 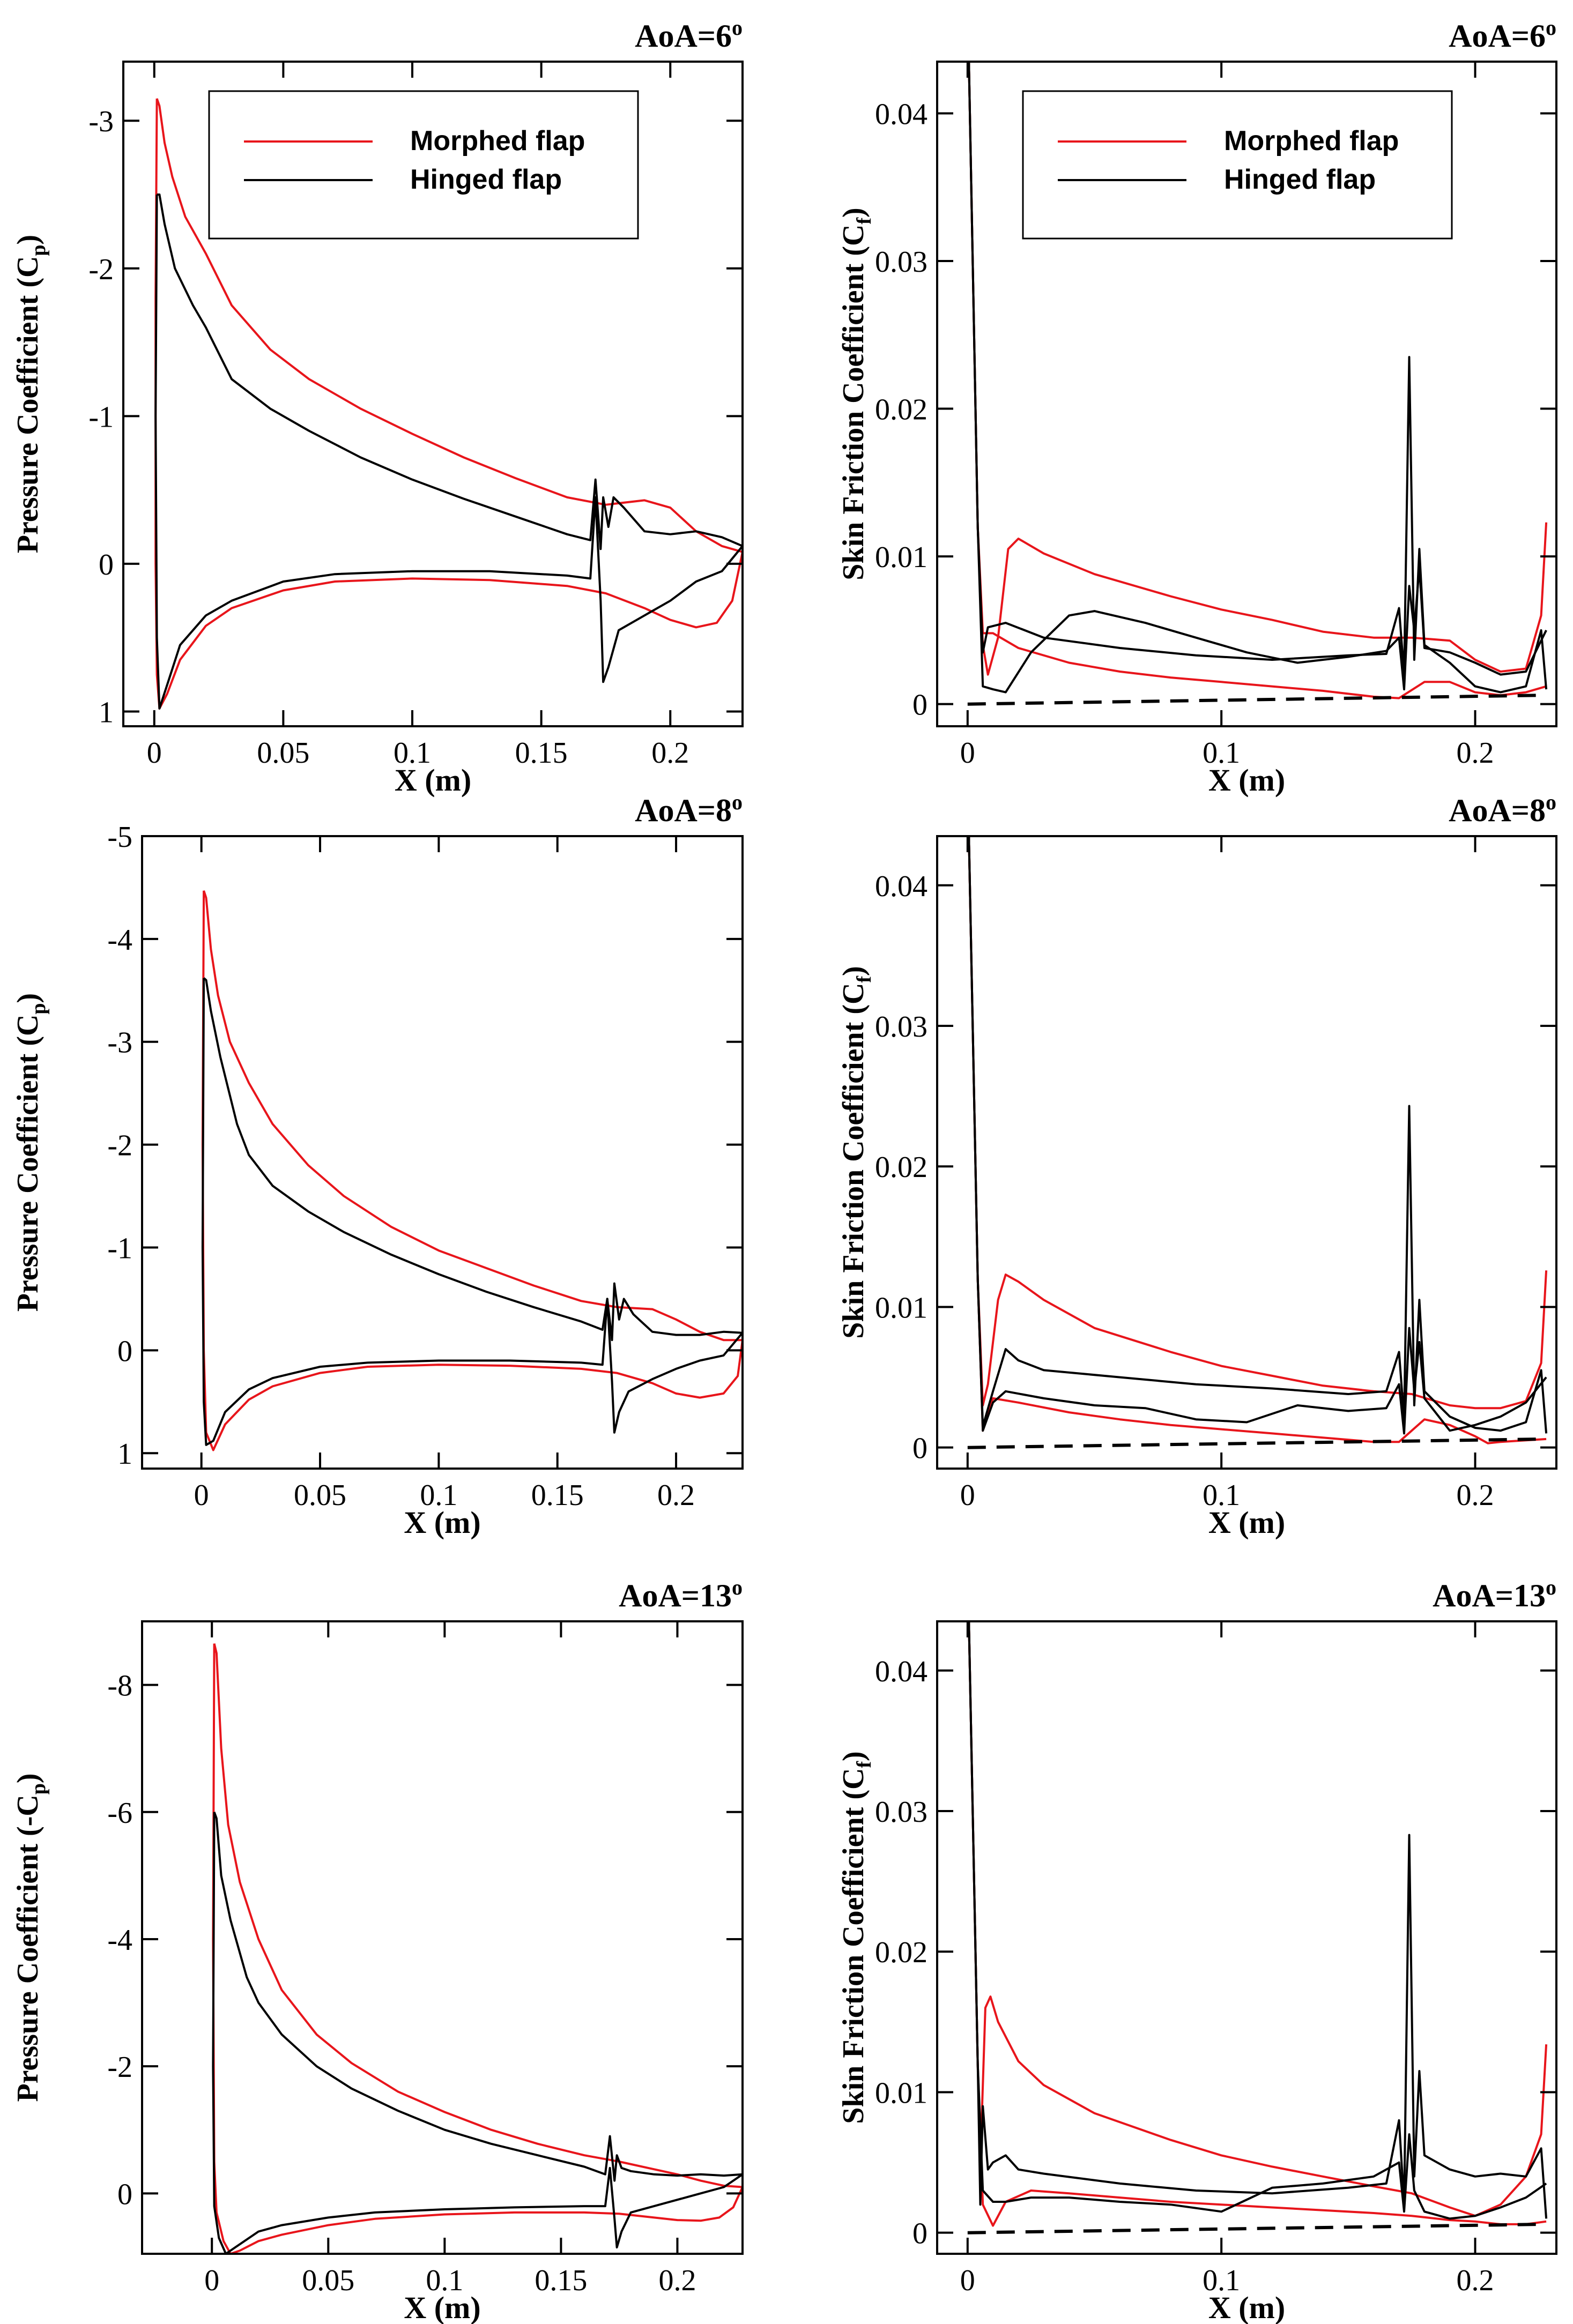 I want to click on panel-title-main: AoA=8, so click(x=1497, y=811).